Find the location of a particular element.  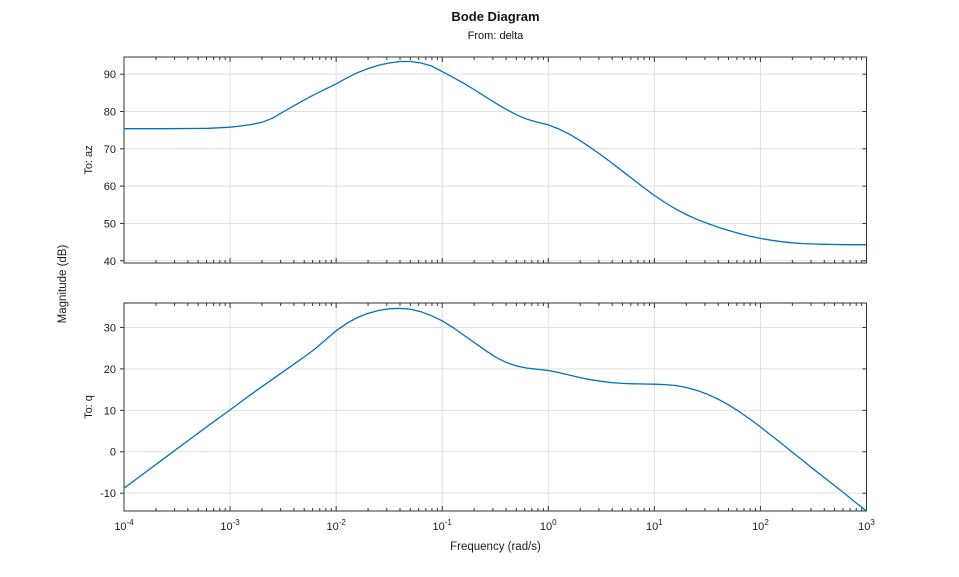

y-tick-label: 60 is located at coordinates (110, 187).